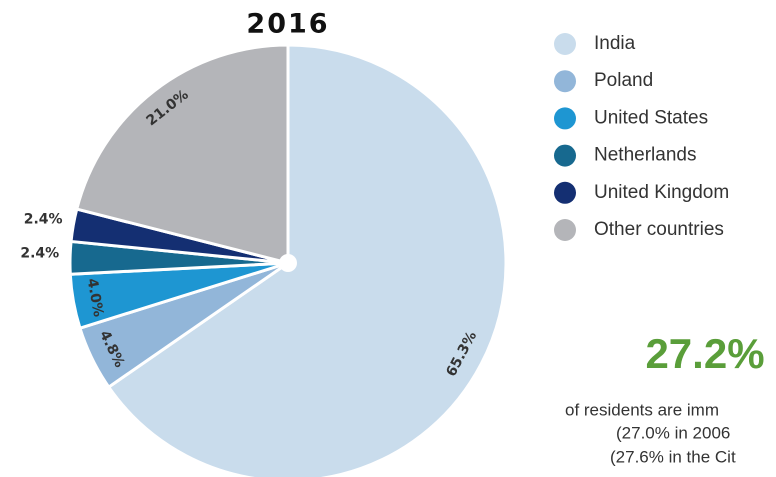  Describe the element at coordinates (673, 456) in the screenshot. I see `annotation-line: (27.6% in the Cit` at that location.